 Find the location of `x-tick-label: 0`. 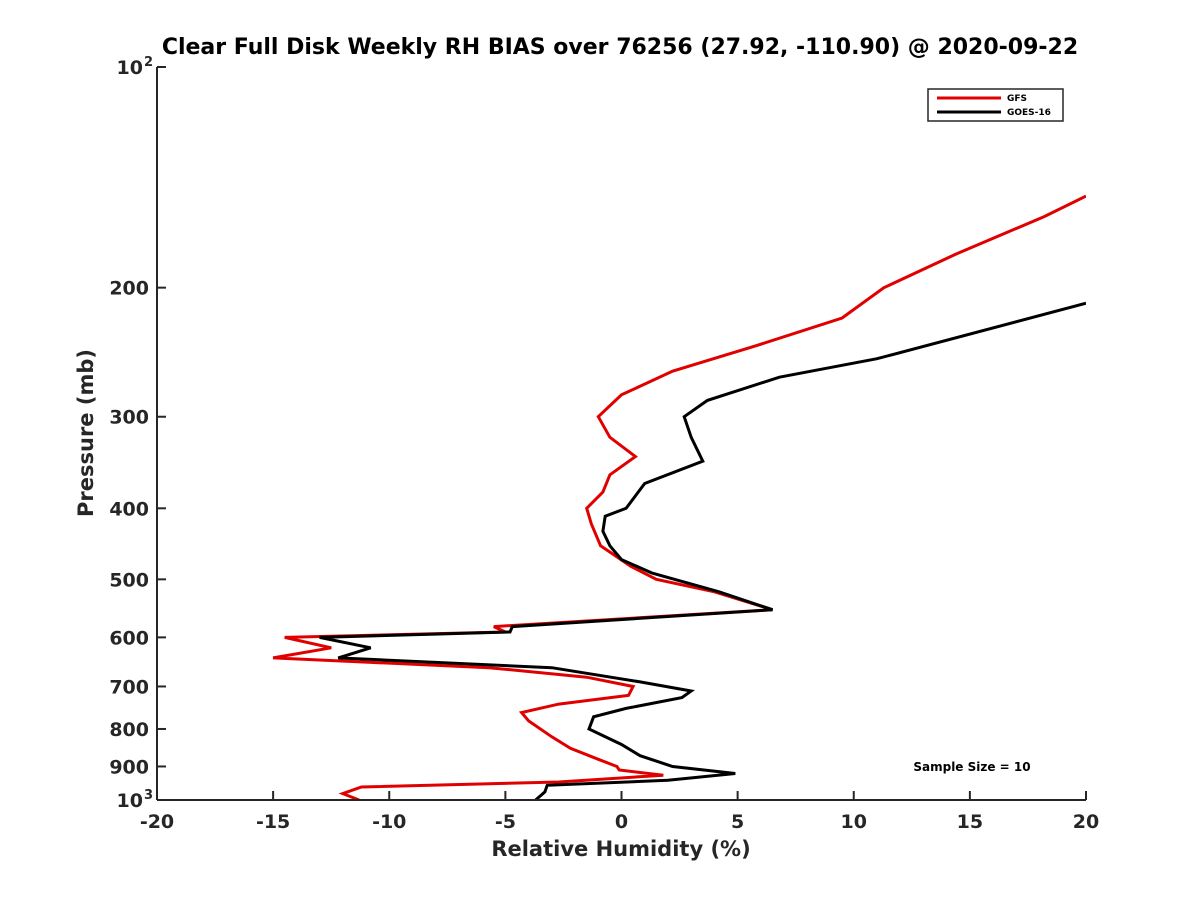

x-tick-label: 0 is located at coordinates (621, 822).